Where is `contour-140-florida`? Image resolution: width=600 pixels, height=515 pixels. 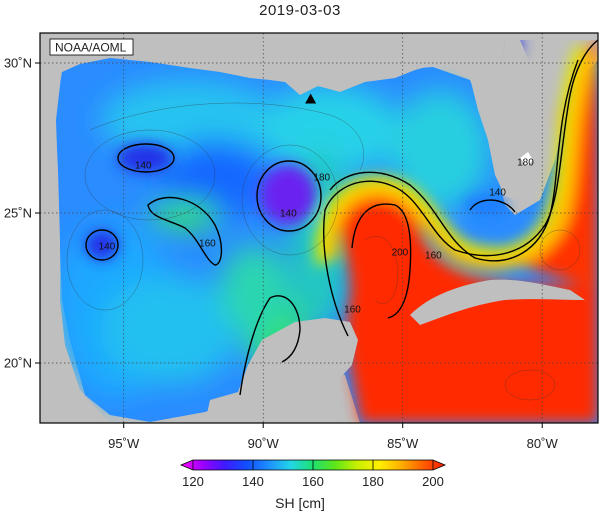
contour-140-florida is located at coordinates (492, 206).